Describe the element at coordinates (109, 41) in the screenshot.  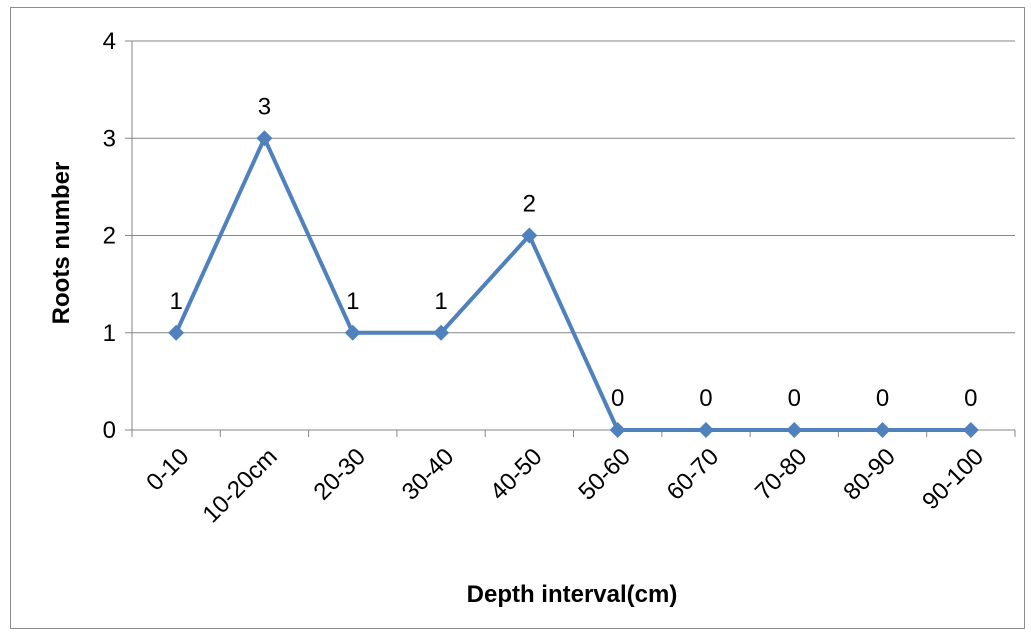
I see `y-tick-label: 4` at that location.